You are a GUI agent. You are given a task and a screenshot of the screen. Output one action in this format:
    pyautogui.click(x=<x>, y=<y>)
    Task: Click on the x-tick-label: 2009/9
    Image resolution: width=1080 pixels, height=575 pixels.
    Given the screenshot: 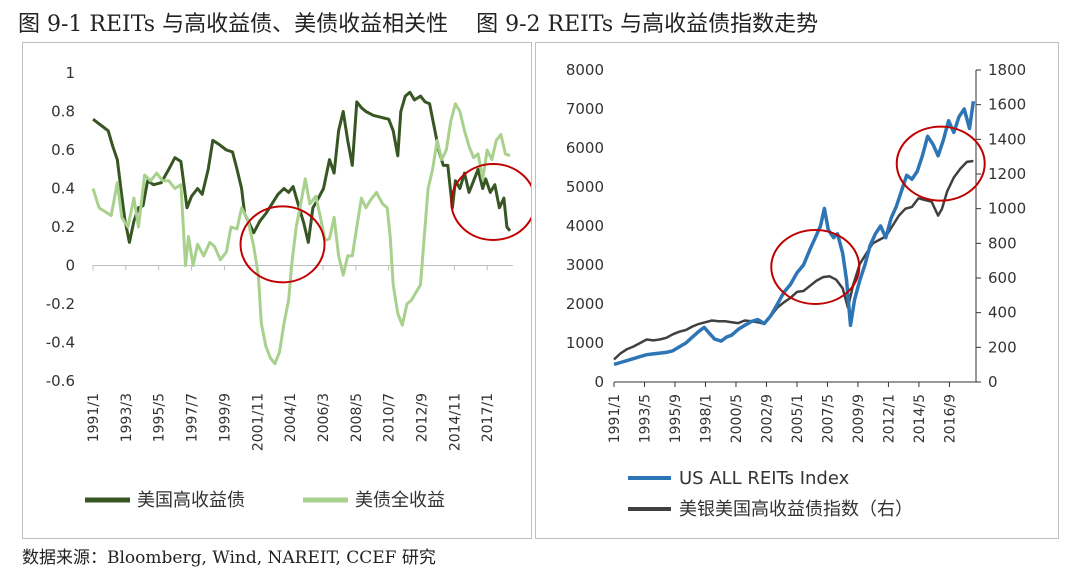 What is the action you would take?
    pyautogui.click(x=859, y=418)
    